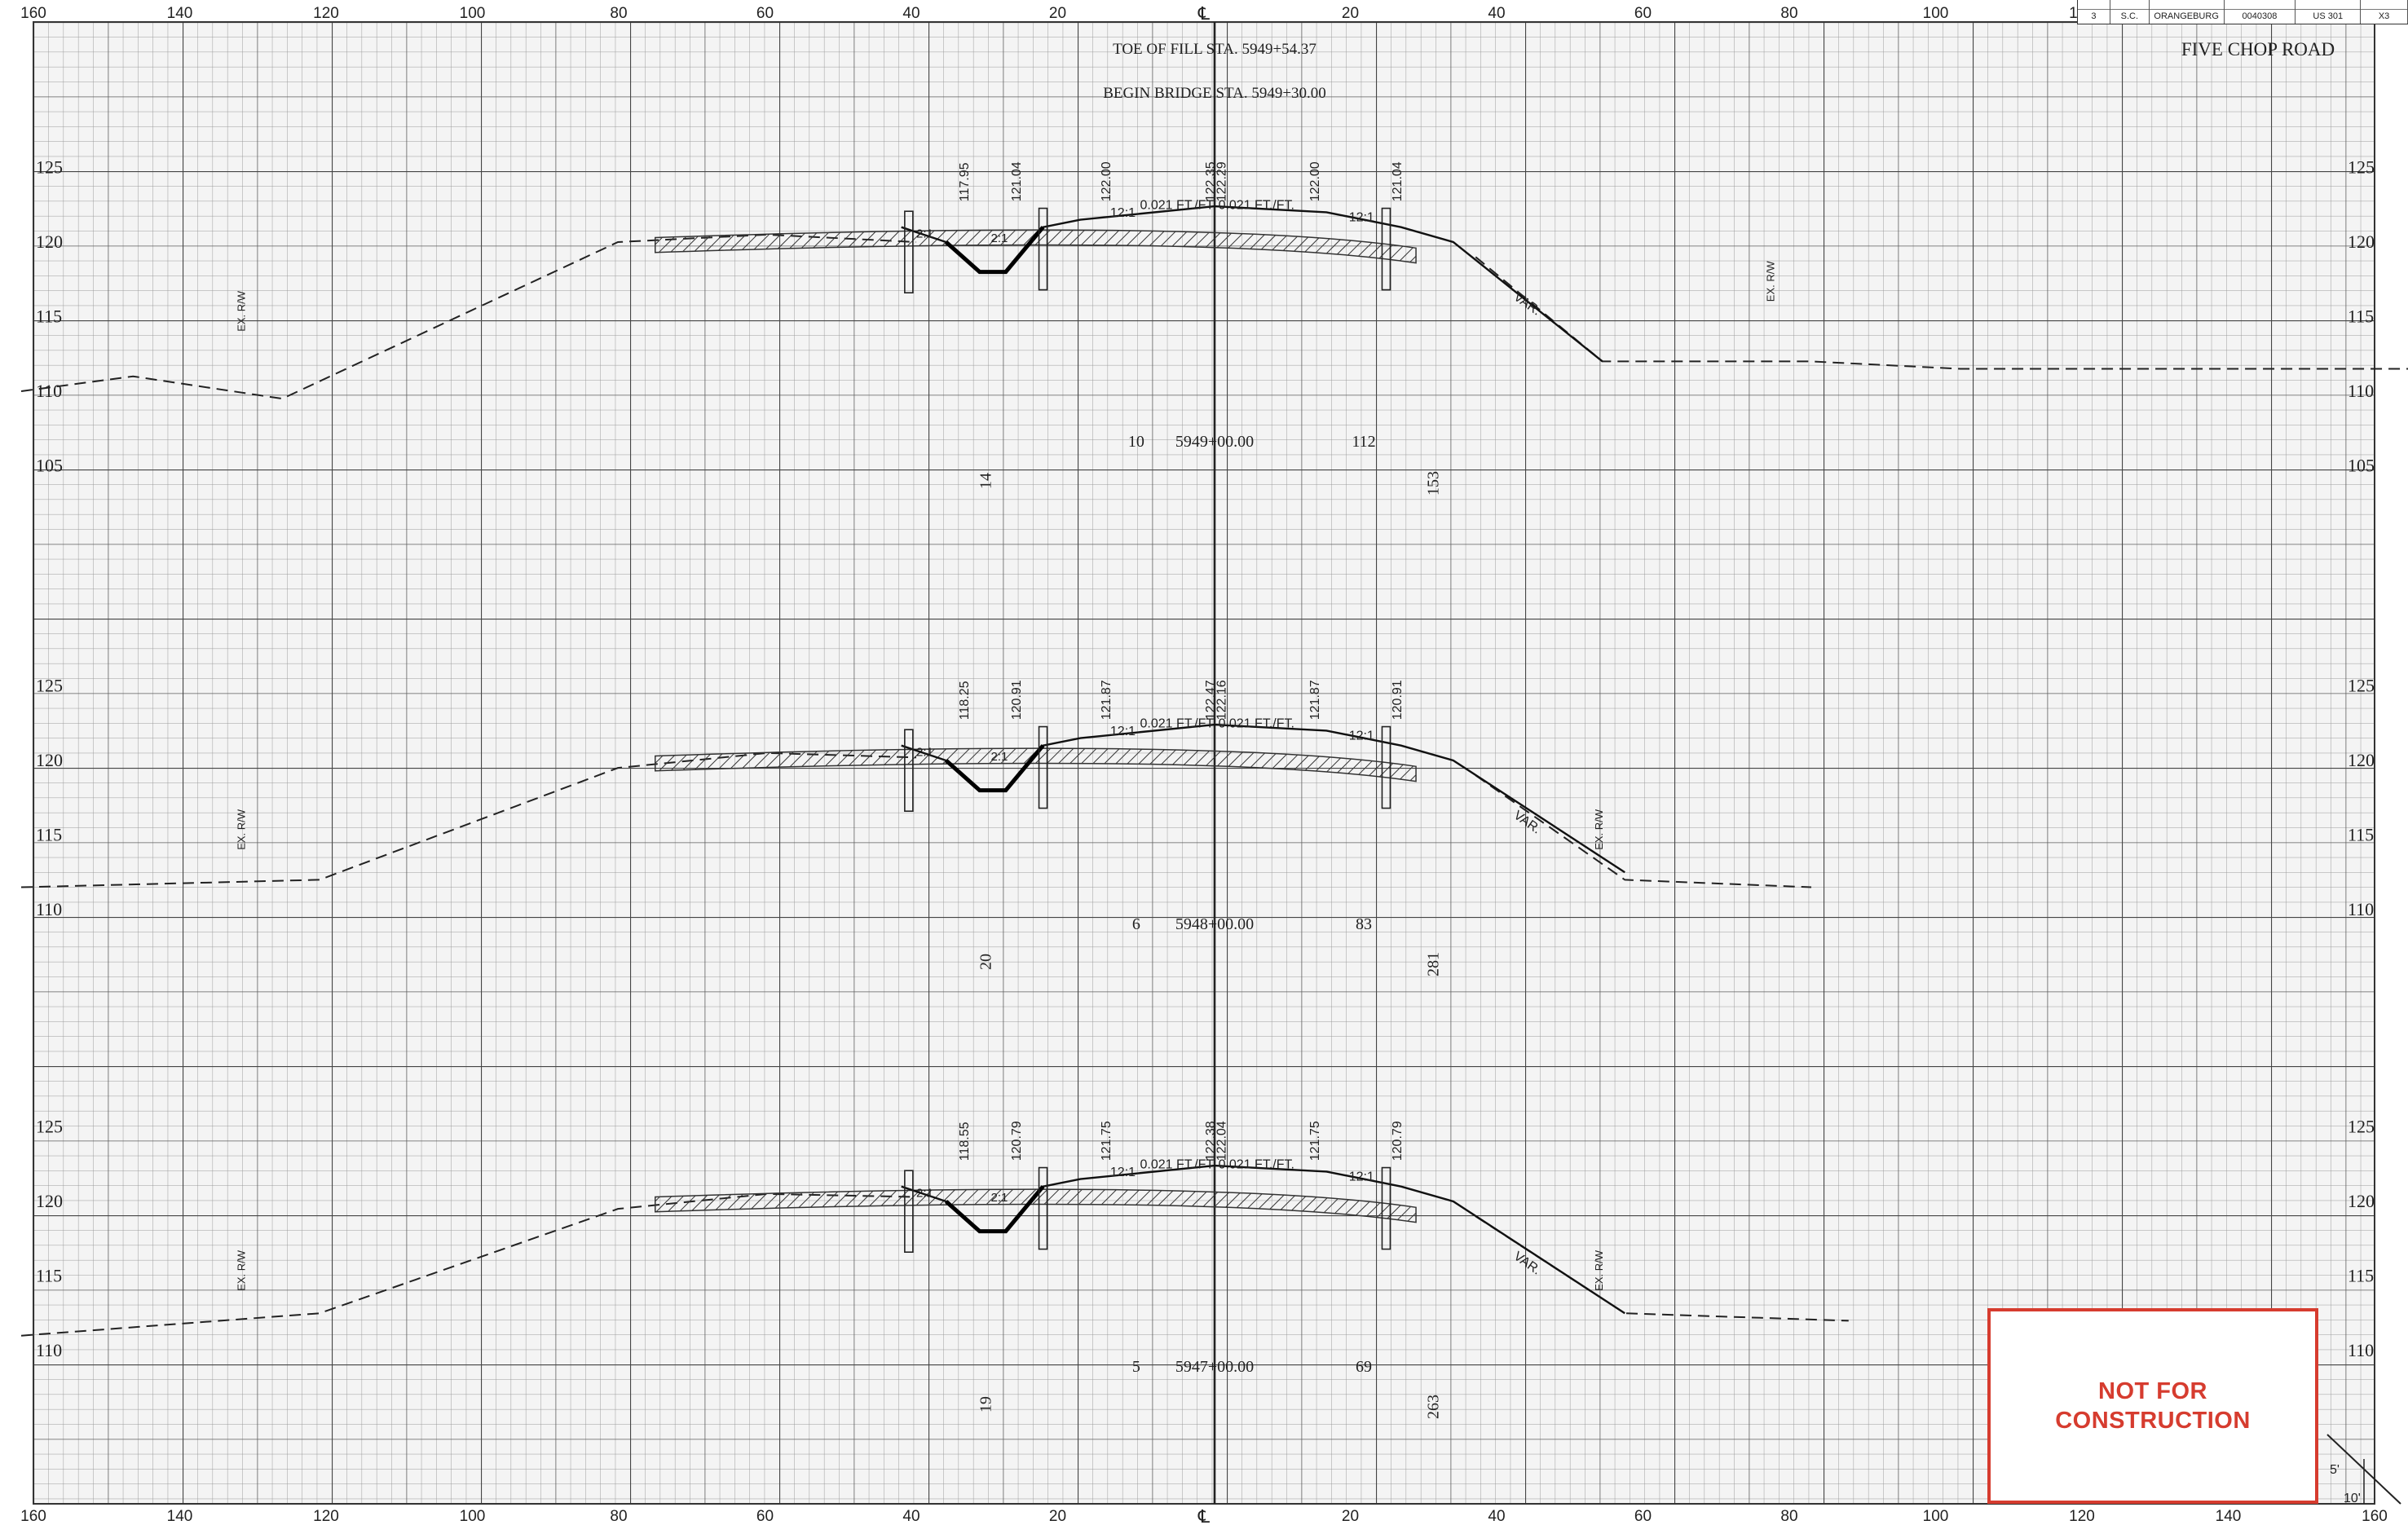 The image size is (2408, 1525). I want to click on fill-area: 83, so click(1364, 924).